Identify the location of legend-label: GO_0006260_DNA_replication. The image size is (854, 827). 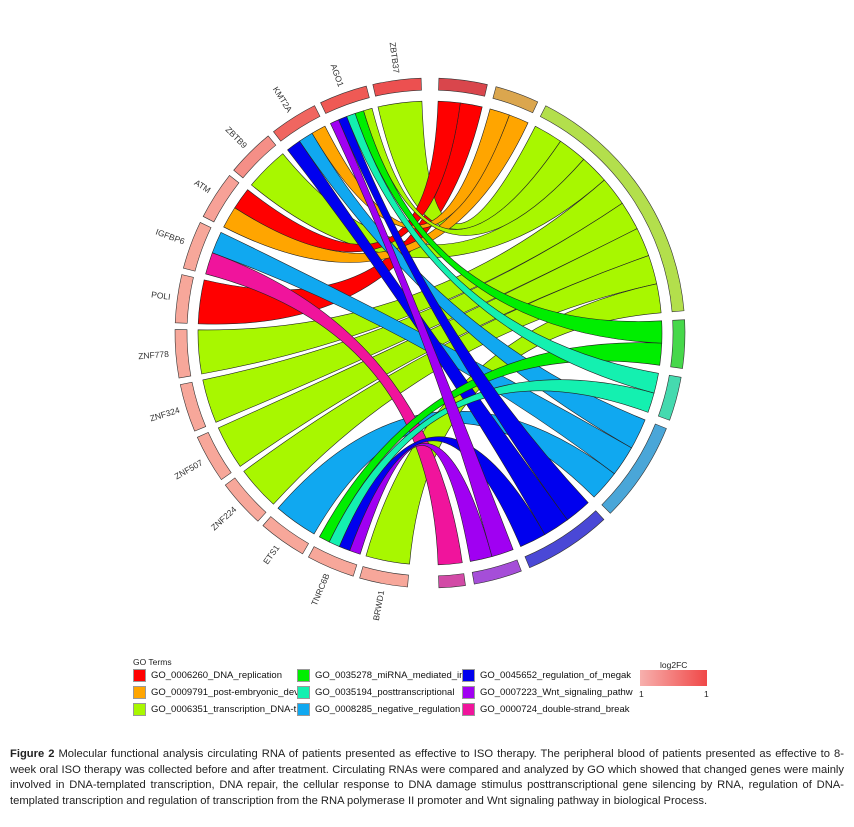
(216, 675).